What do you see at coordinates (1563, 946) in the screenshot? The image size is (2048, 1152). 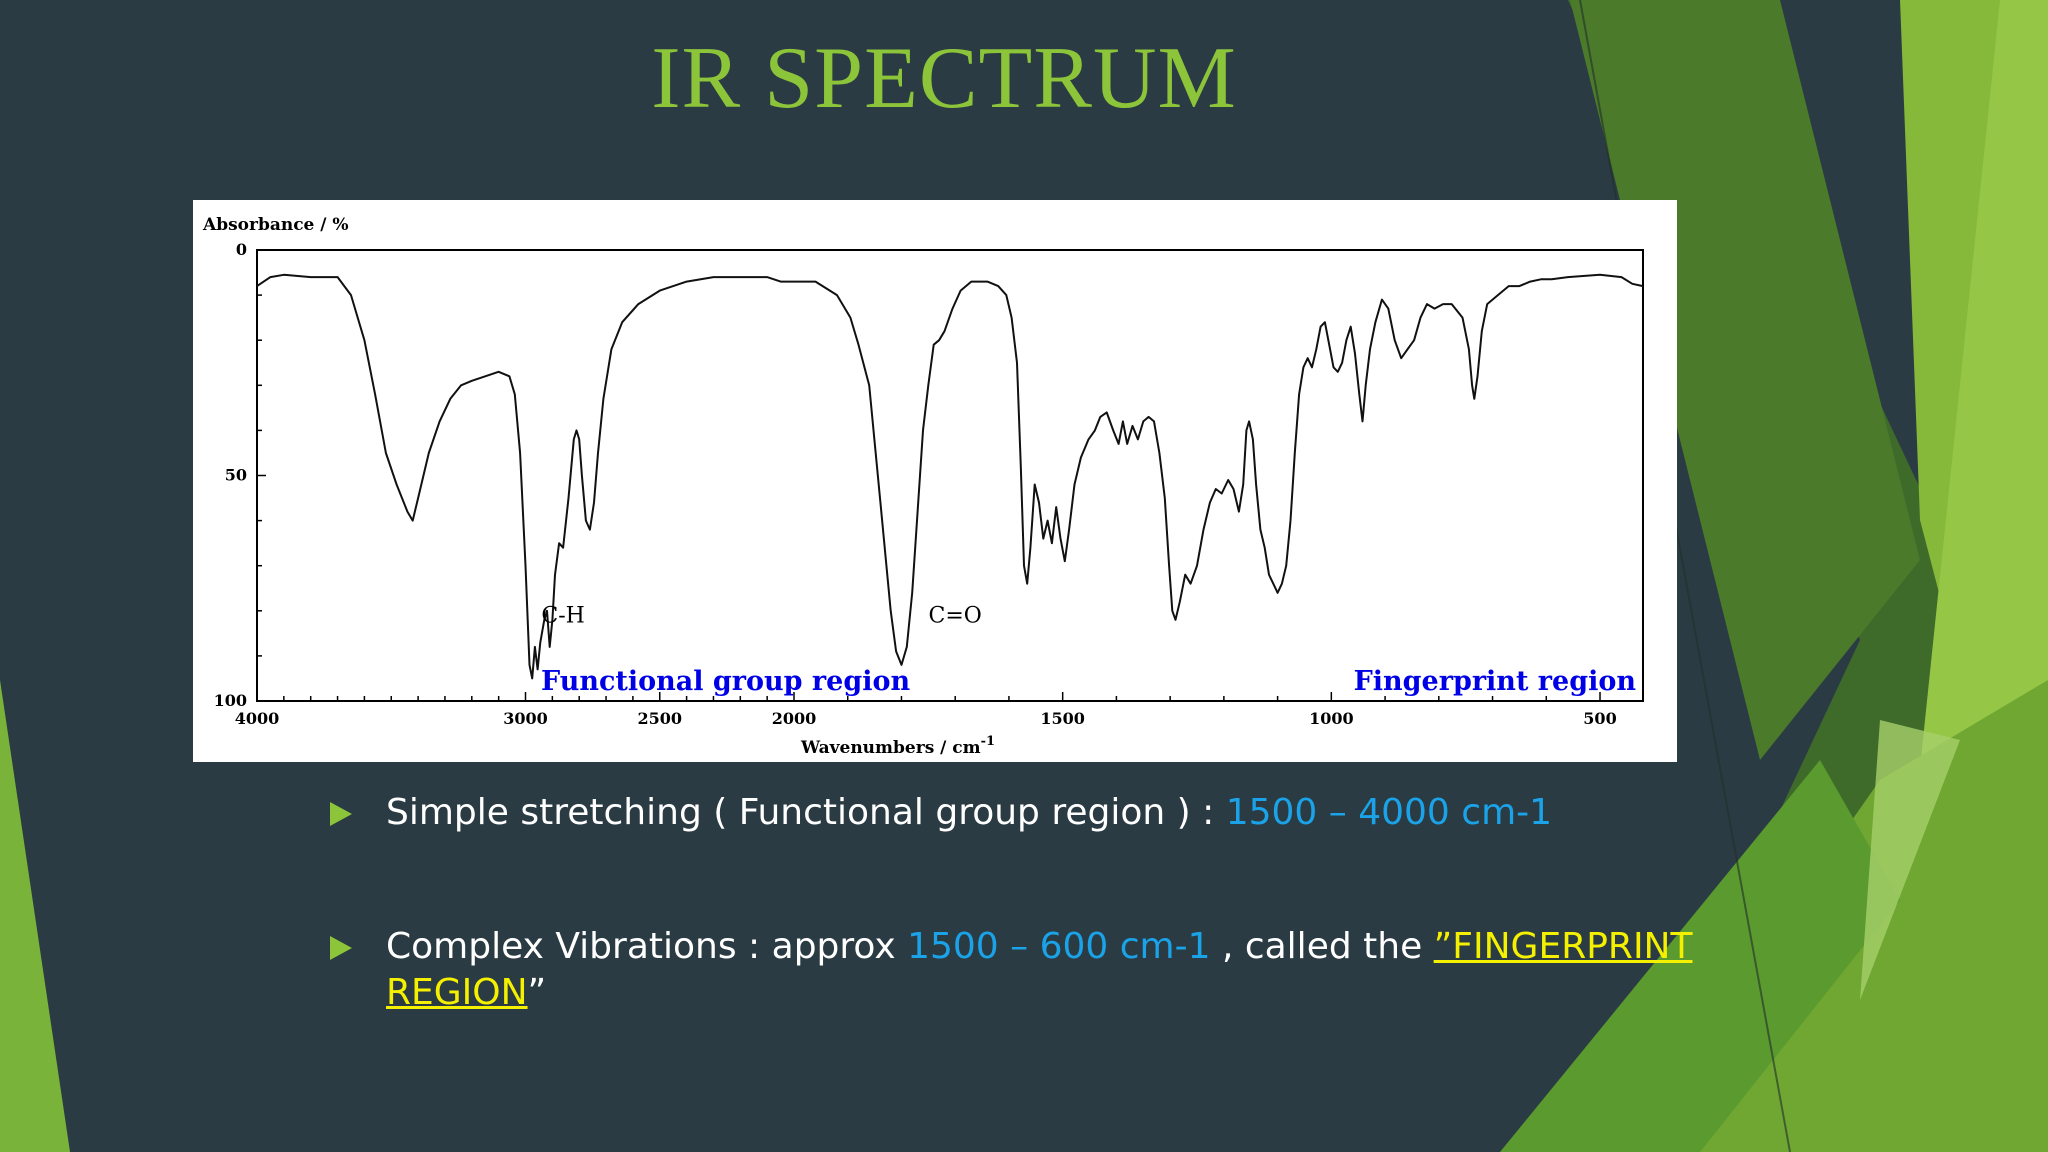 I see `fingerprint-region-link: ”FINGERPRINT` at bounding box center [1563, 946].